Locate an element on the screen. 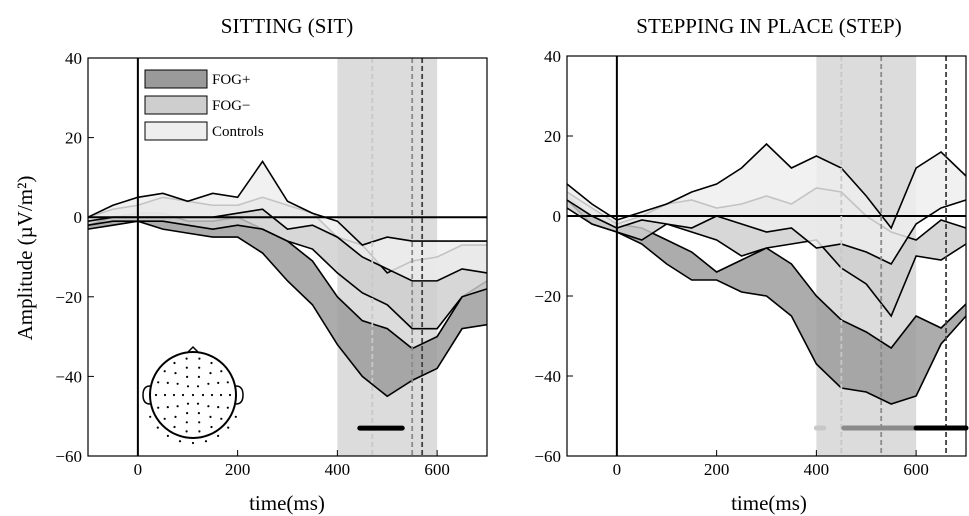  band-FOG+ is located at coordinates (287, 305).